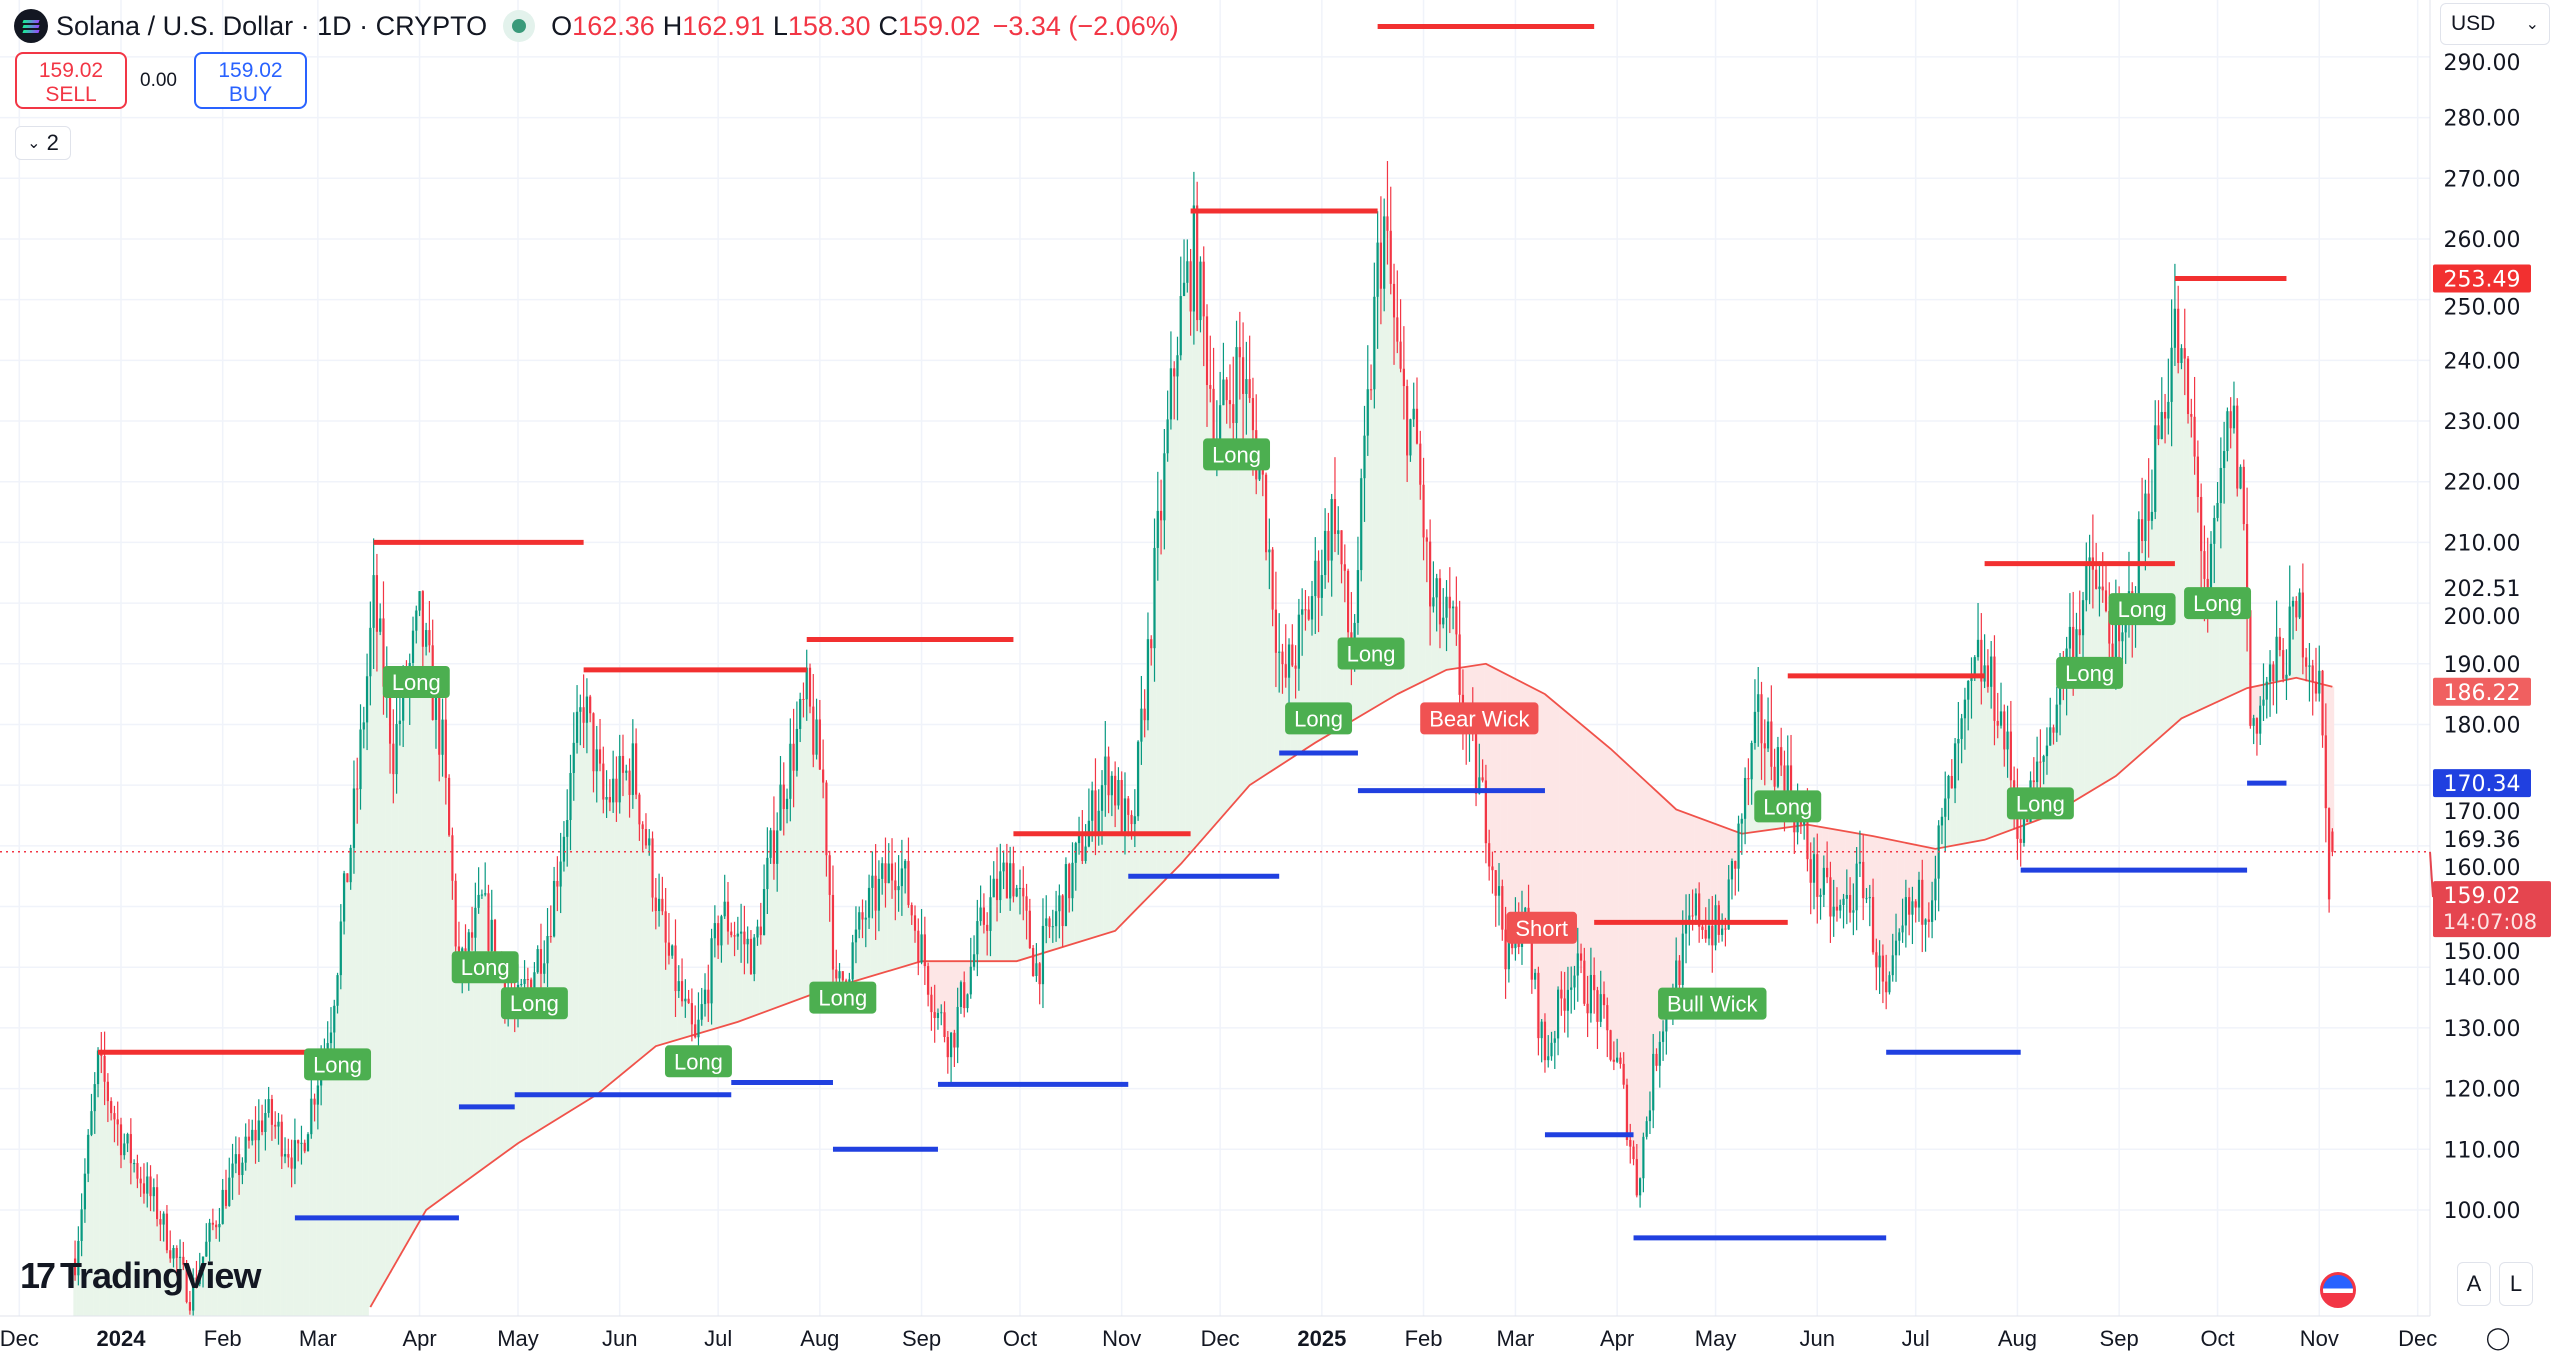 The height and width of the screenshot is (1358, 2560). I want to click on price-tick-label: 220.00, so click(2482, 483).